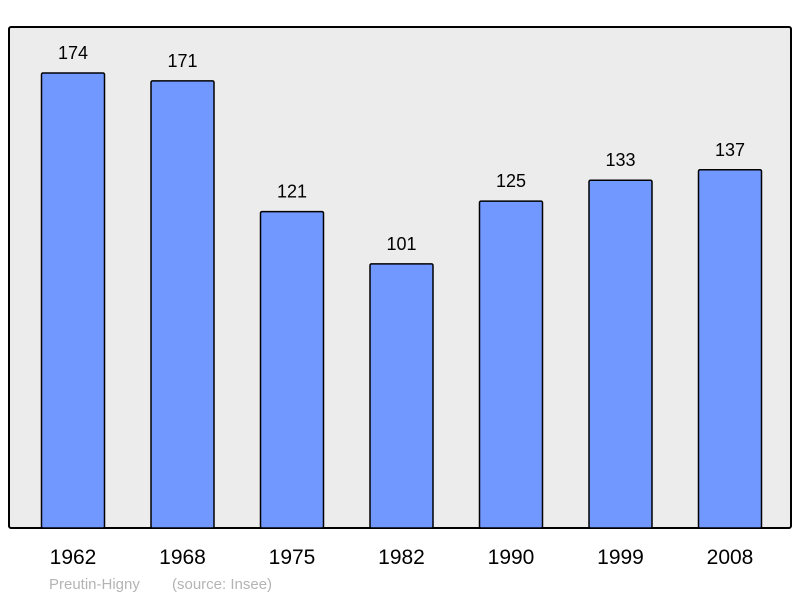 This screenshot has height=603, width=800. What do you see at coordinates (730, 349) in the screenshot?
I see `bar-2008` at bounding box center [730, 349].